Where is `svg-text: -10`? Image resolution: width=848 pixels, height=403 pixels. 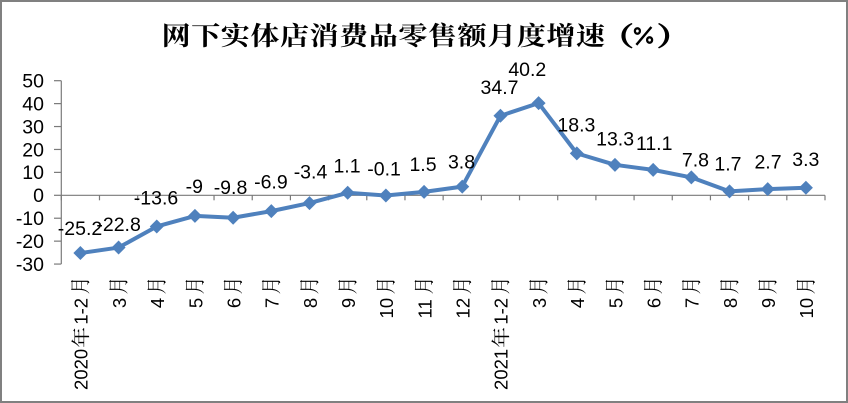
svg-text: -10 is located at coordinates (30, 219).